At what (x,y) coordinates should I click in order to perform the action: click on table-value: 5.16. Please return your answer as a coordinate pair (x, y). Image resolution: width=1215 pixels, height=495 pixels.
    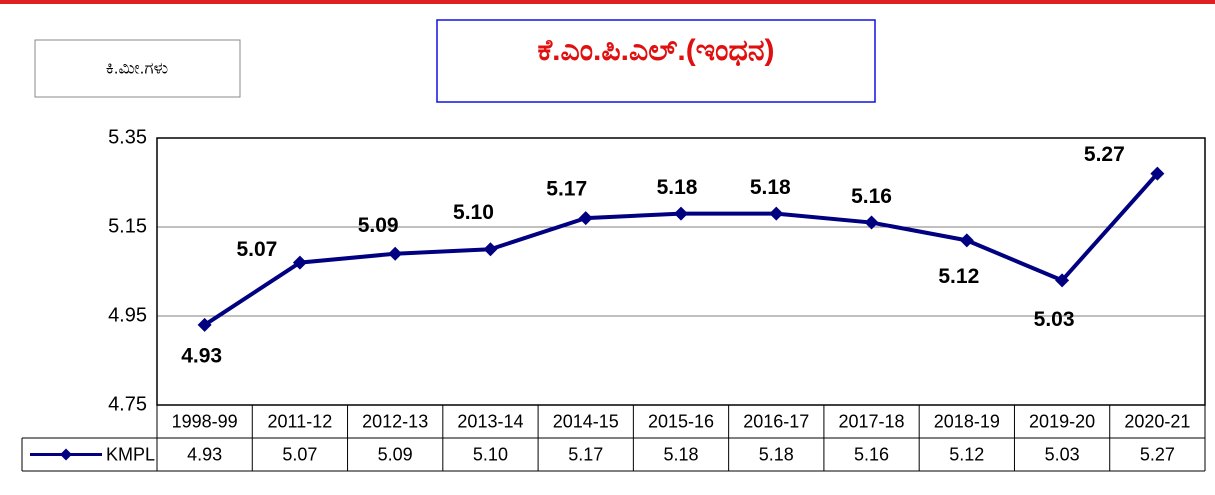
    Looking at the image, I should click on (871, 454).